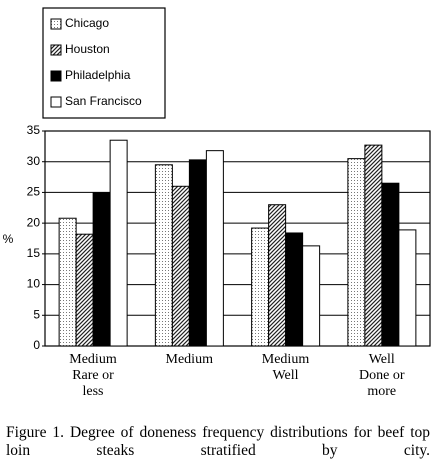 The image size is (435, 475). Describe the element at coordinates (34, 161) in the screenshot. I see `y-tick-label: 30` at that location.